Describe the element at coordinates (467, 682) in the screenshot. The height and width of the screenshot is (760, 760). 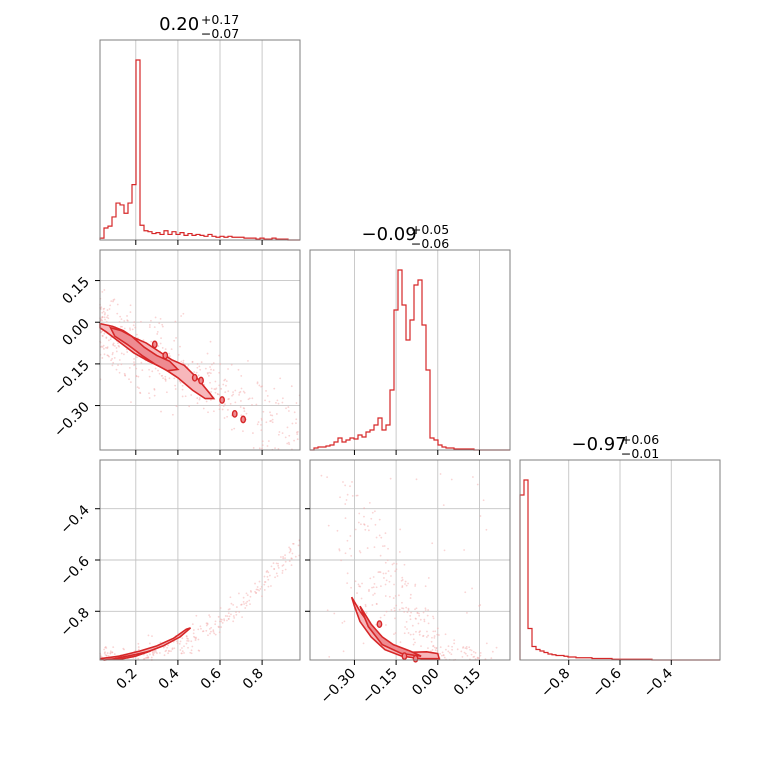
I see `x-tick-label: 0.15` at that location.